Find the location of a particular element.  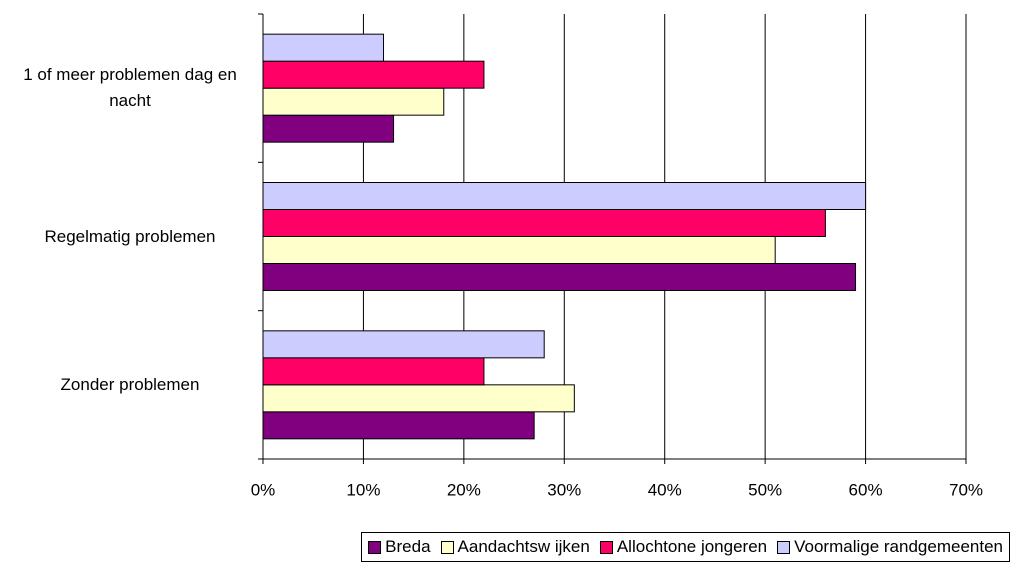

y-tick-label: Regelmatig problemen is located at coordinates (130, 236).